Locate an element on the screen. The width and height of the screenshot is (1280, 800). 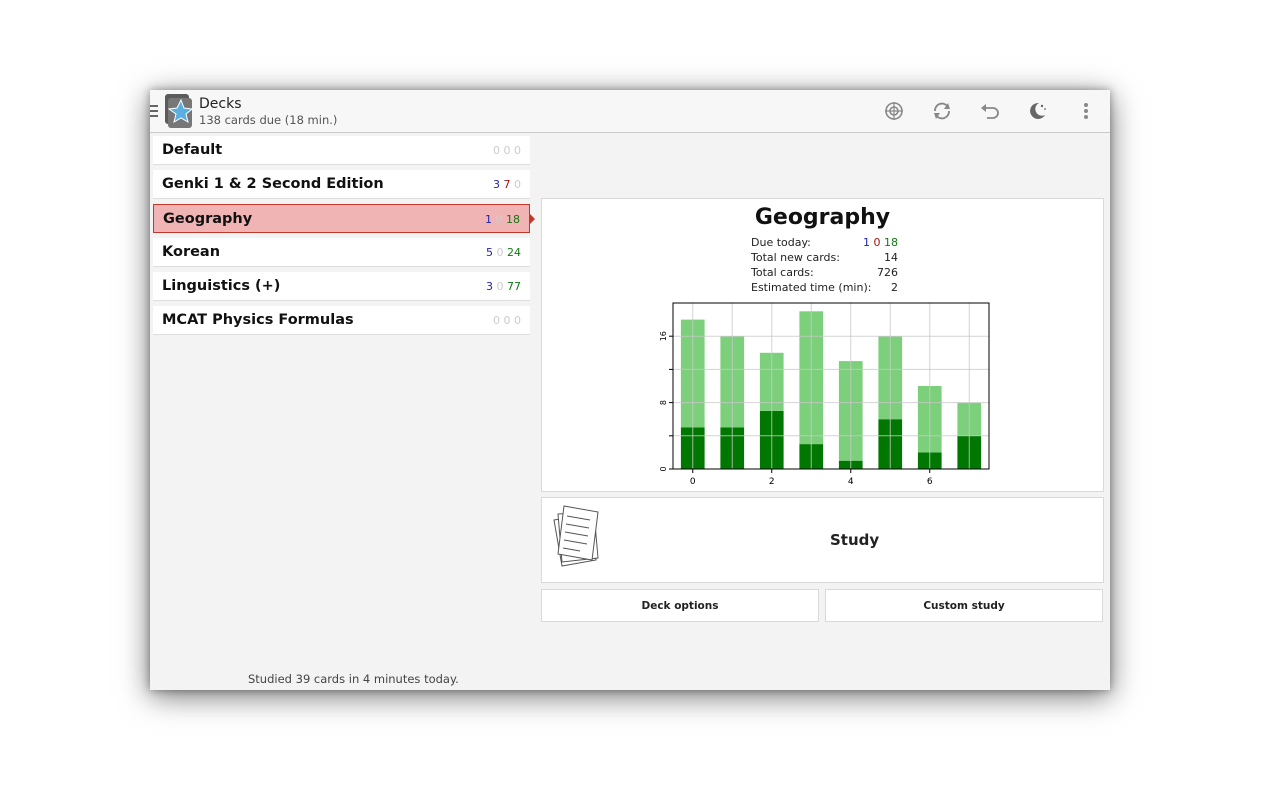
new-count: 5 is located at coordinates (489, 252).